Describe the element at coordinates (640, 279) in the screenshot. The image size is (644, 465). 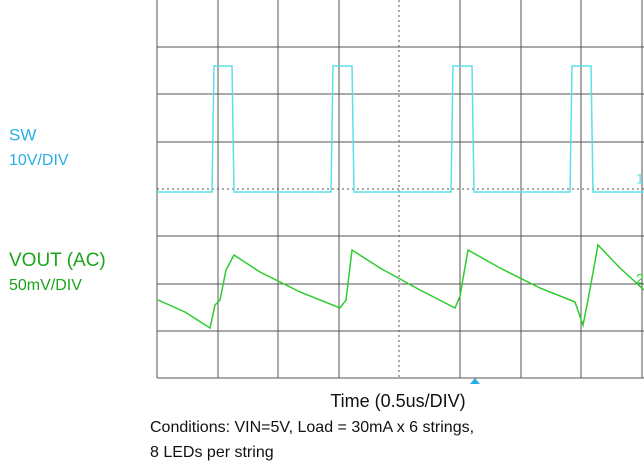
I see `vout-marker: 2` at that location.